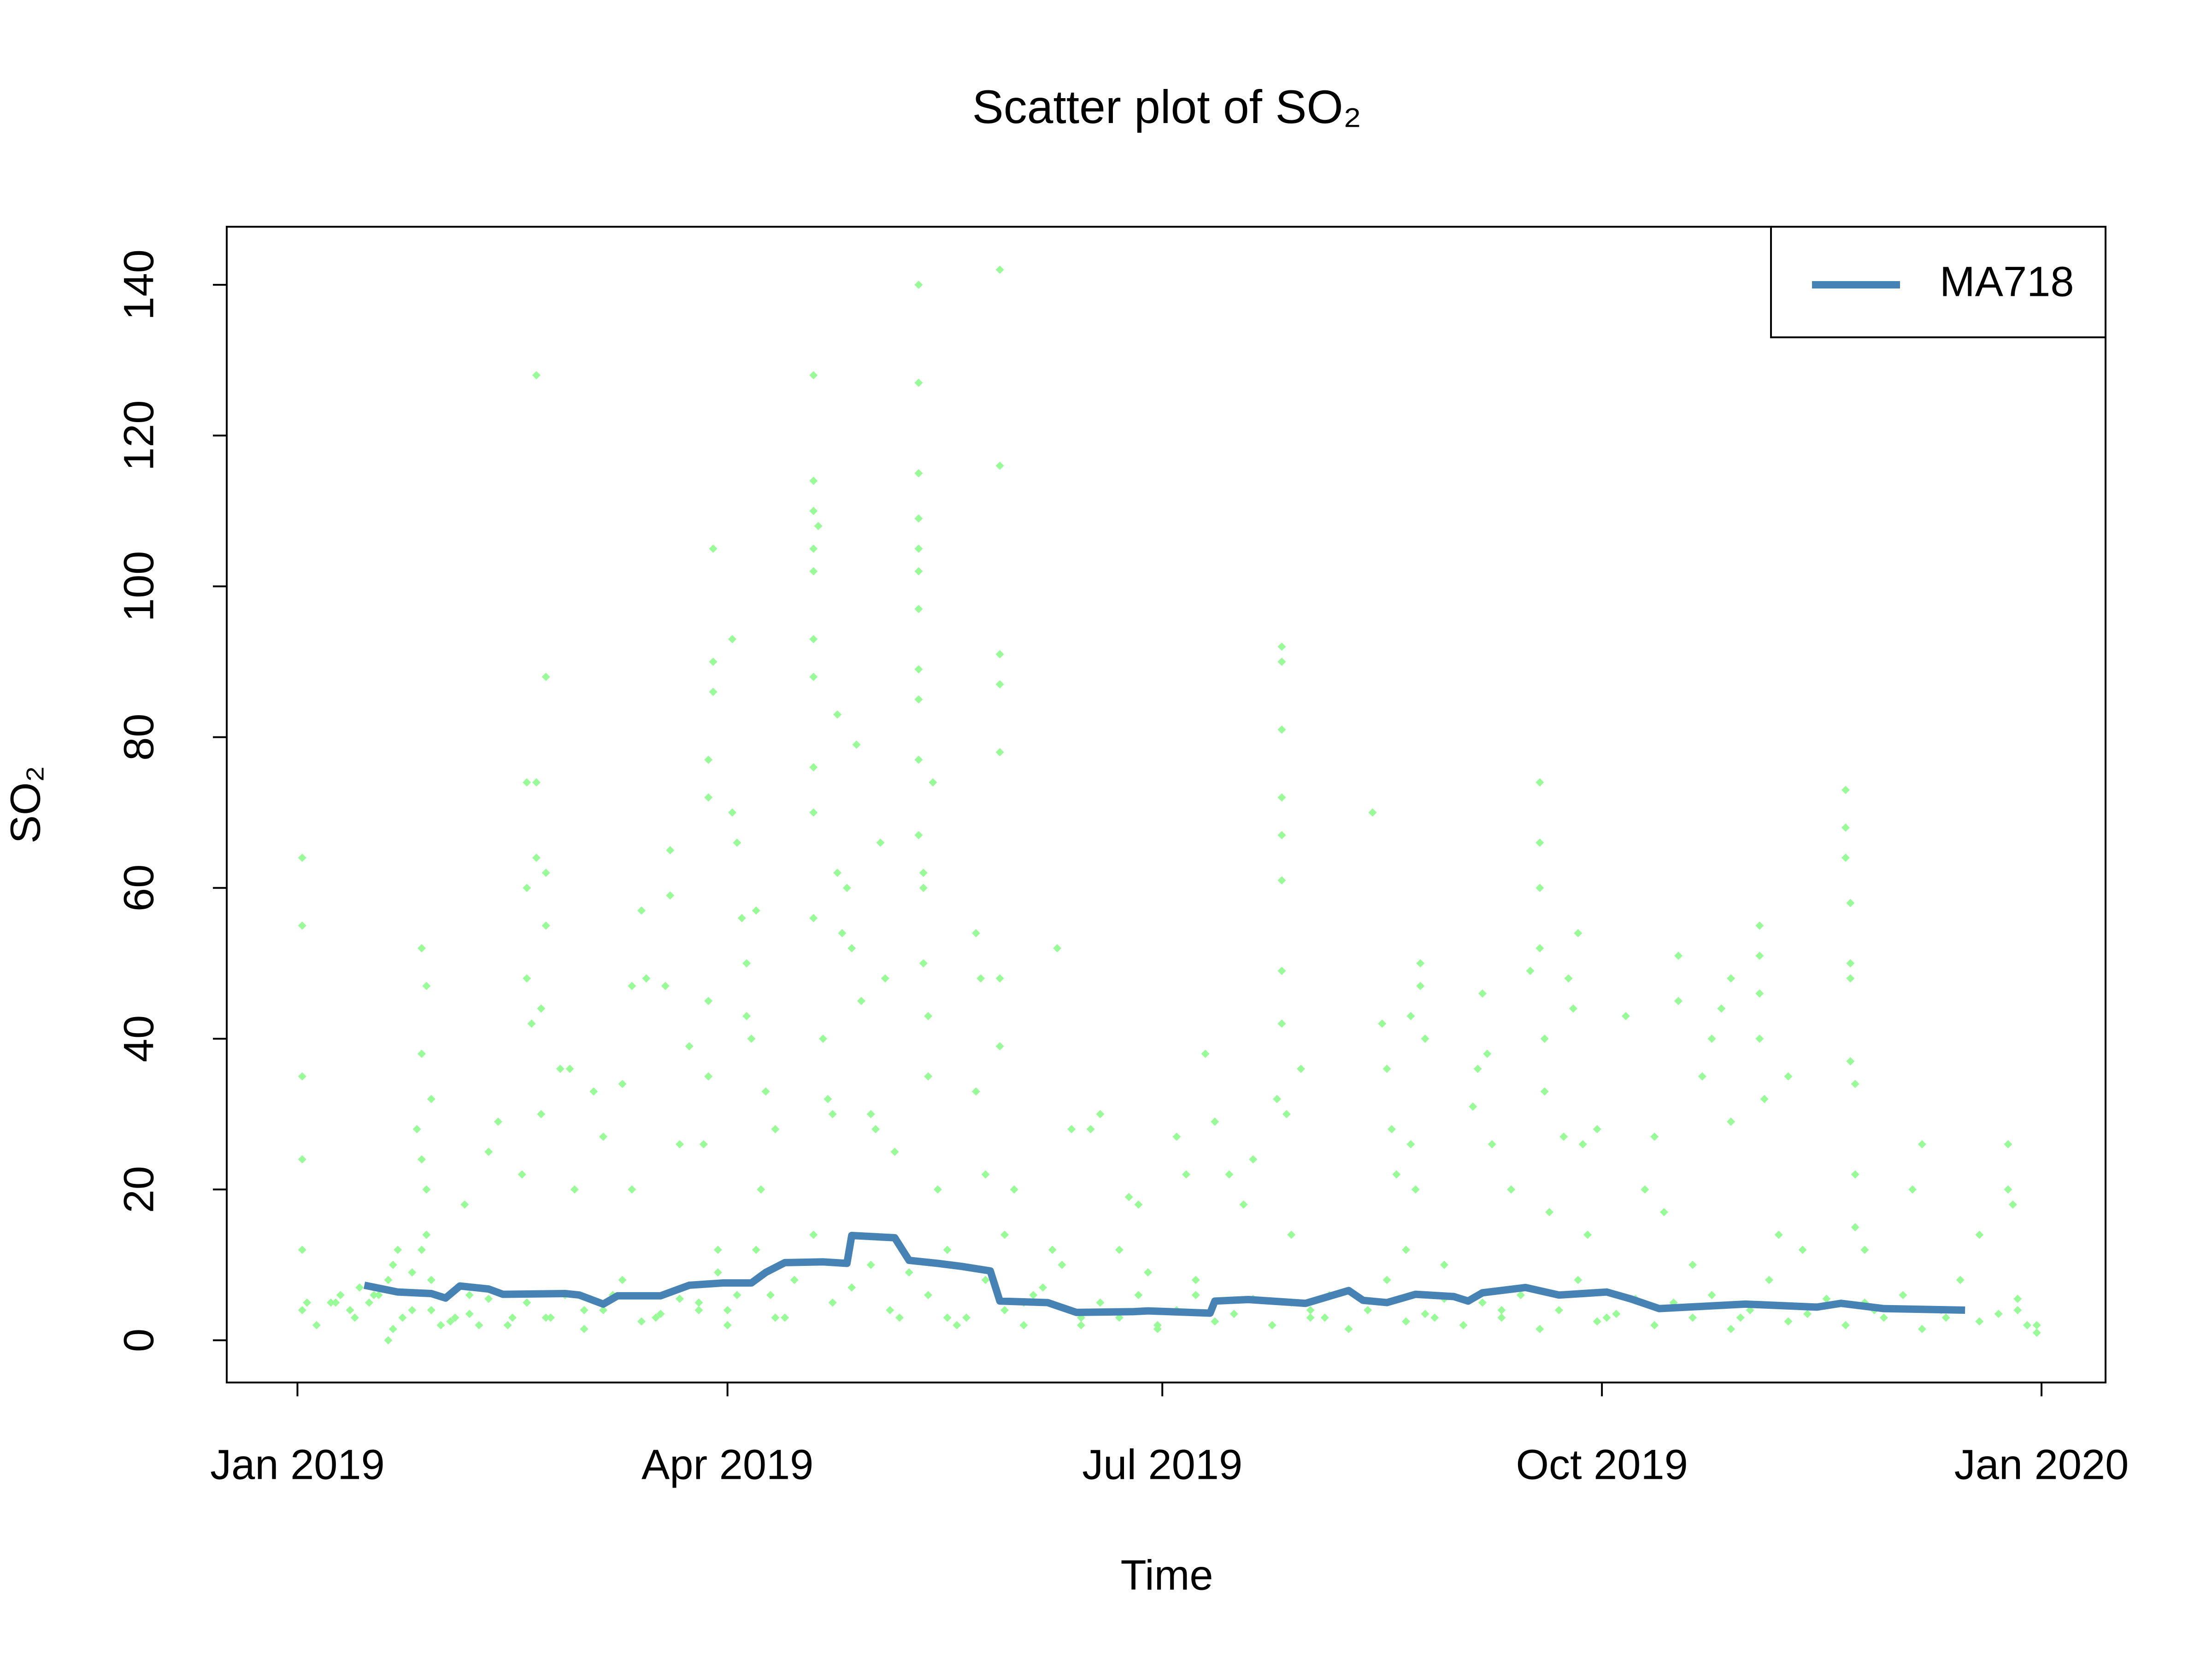  I want to click on y-tick-label: 60, so click(138, 888).